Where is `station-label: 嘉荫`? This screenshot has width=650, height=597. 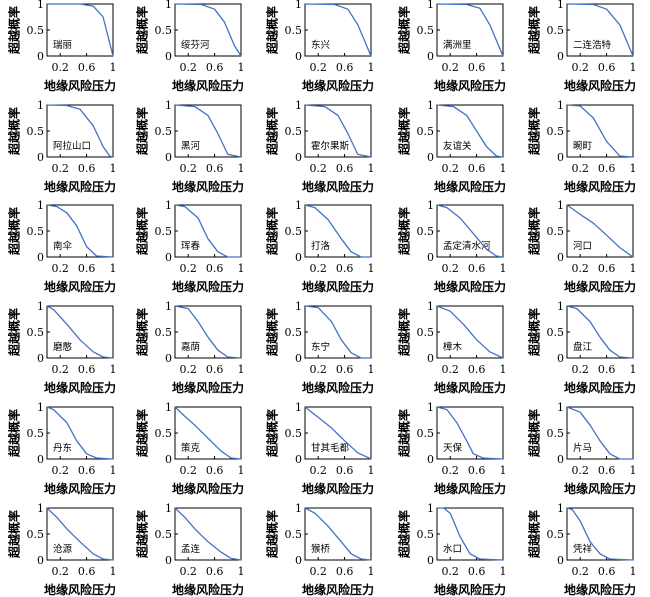
station-label: 嘉荫 is located at coordinates (190, 347).